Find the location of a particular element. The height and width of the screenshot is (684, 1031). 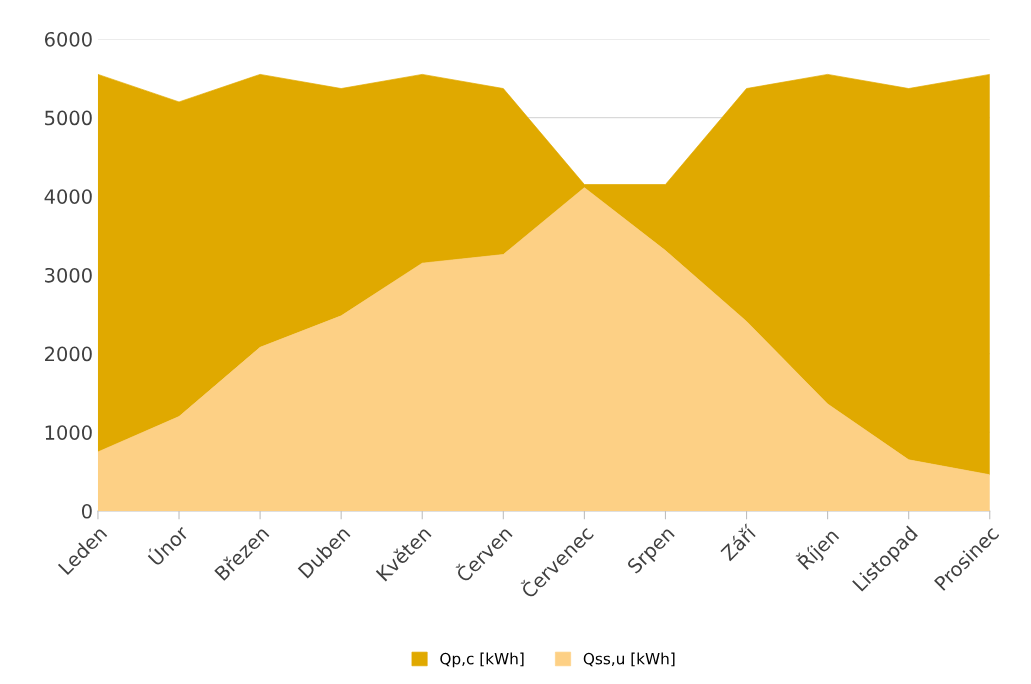

y-tick-label: 4000 is located at coordinates (68, 196).